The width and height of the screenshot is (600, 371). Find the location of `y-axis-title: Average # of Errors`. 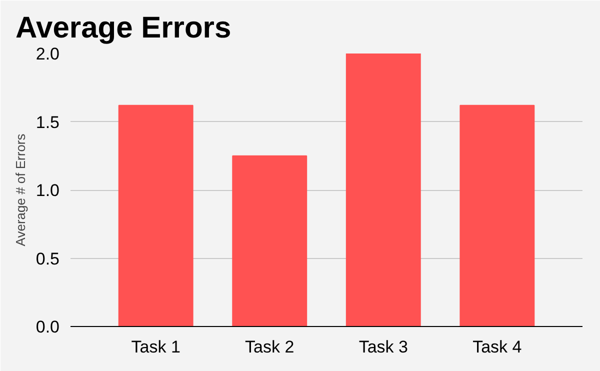

y-axis-title: Average # of Errors is located at coordinates (20, 189).